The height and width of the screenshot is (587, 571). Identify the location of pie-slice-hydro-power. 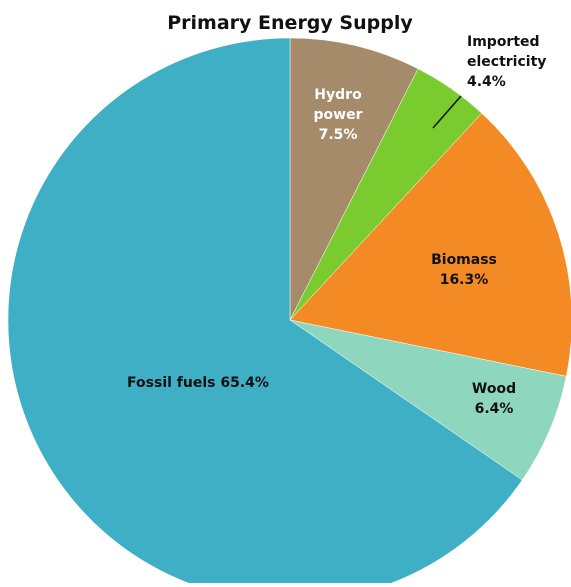
(354, 179).